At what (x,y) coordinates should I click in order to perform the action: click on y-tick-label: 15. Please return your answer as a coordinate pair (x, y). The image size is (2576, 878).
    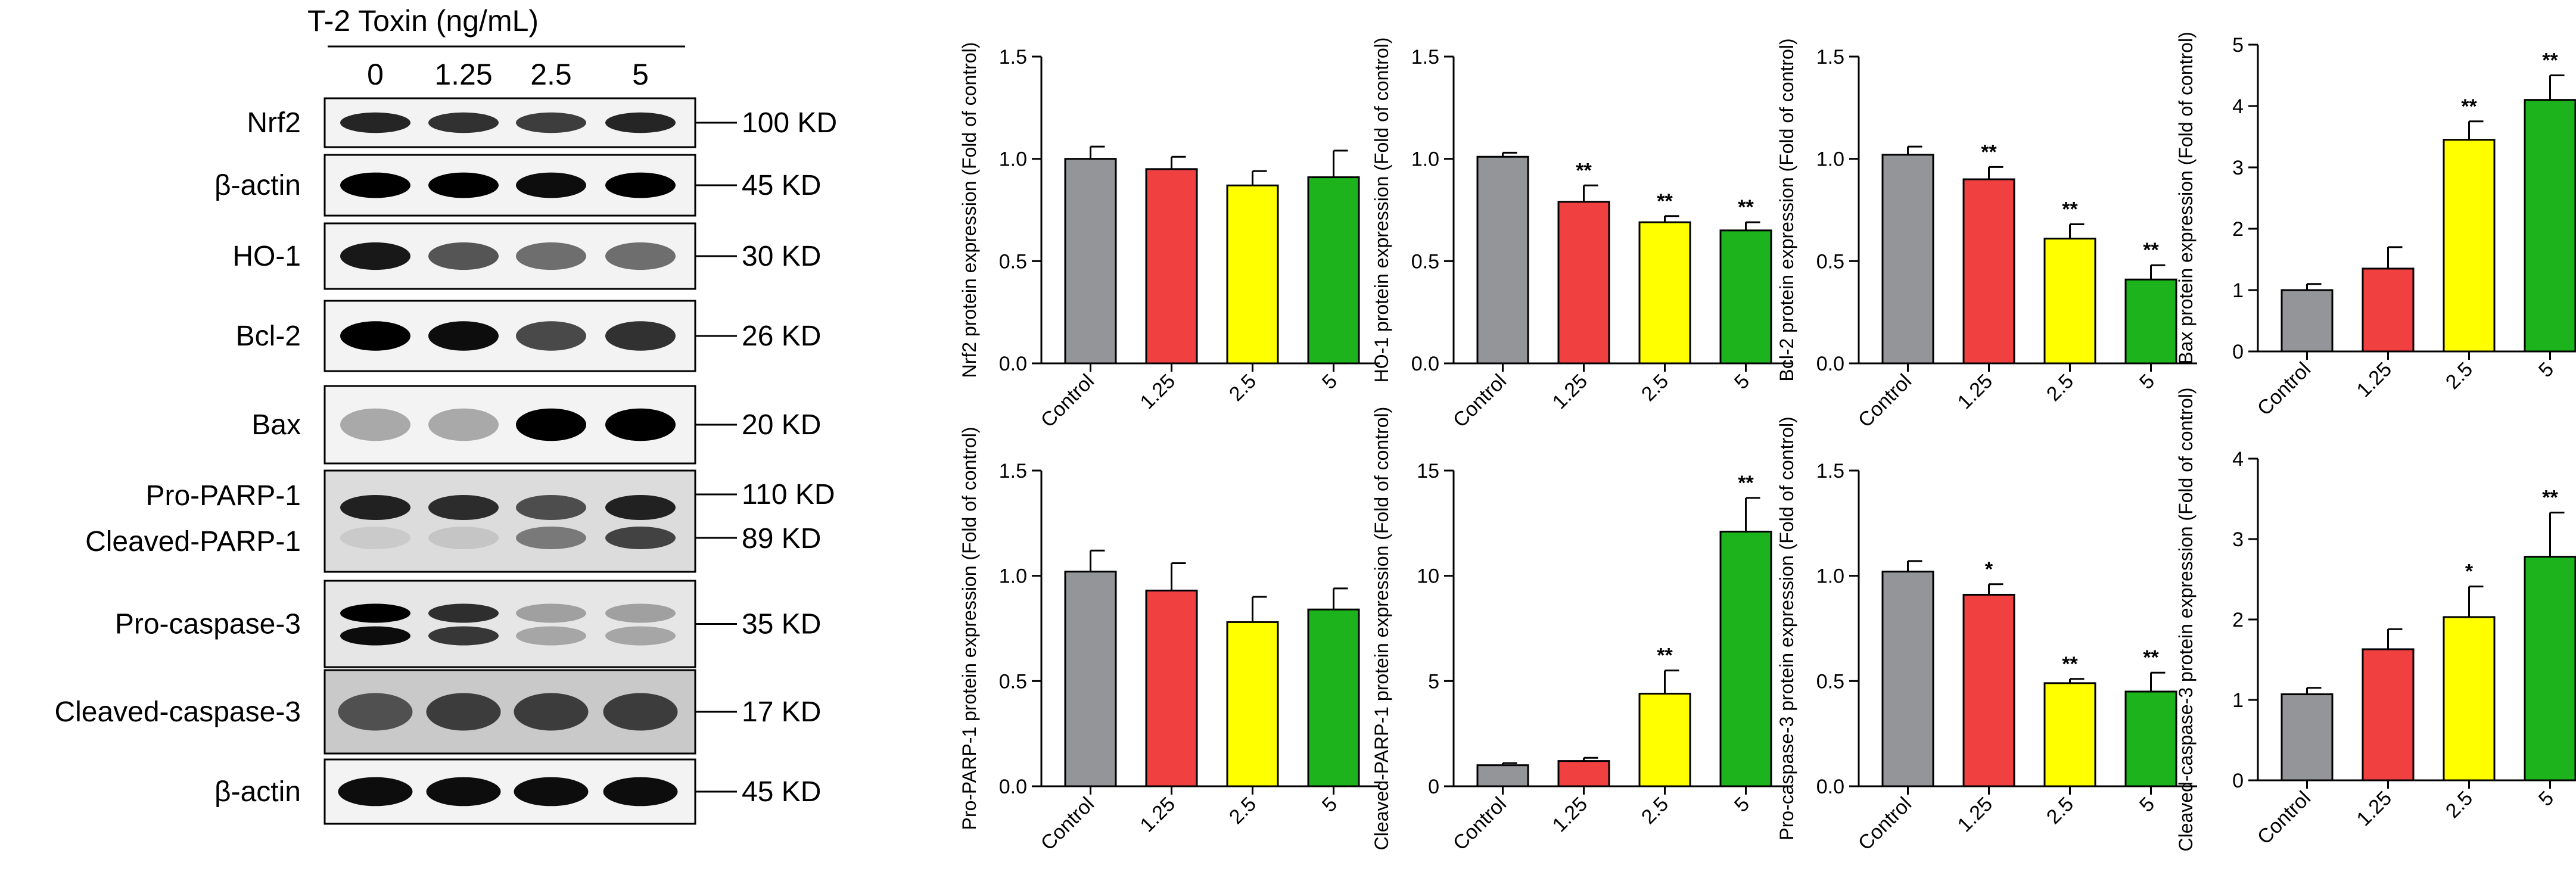
    Looking at the image, I should click on (1428, 471).